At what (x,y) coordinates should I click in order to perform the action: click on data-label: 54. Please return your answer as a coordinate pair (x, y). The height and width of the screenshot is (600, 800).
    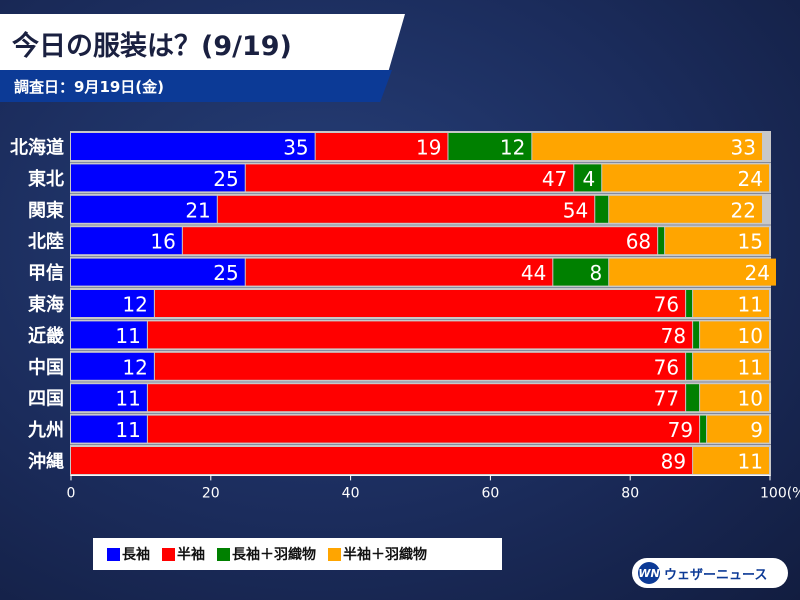
    Looking at the image, I should click on (575, 210).